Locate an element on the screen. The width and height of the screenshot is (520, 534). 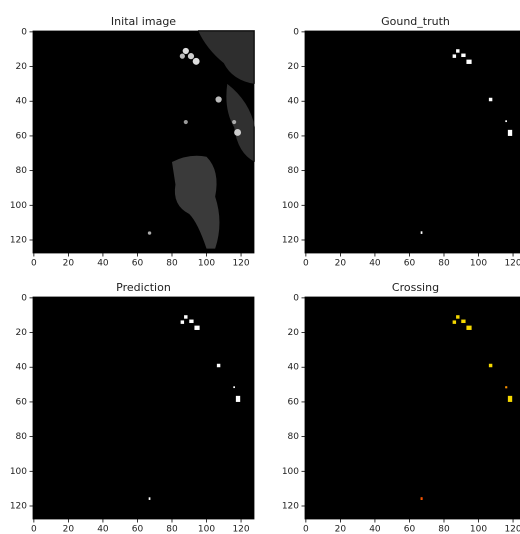
subplot-title: Inital image is located at coordinates (143, 21).